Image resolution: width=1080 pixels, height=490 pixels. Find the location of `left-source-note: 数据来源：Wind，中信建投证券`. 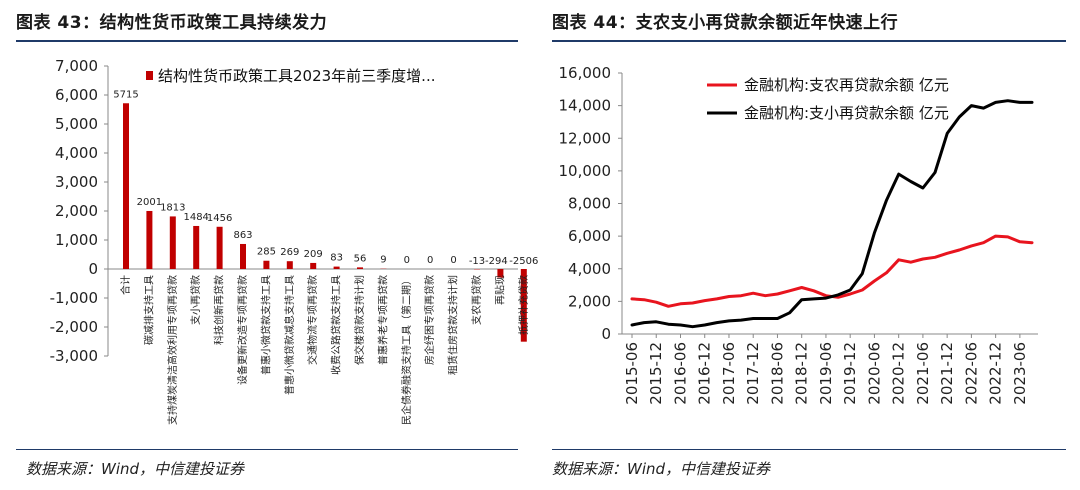

left-source-note: 数据来源：Wind，中信建投证券 is located at coordinates (135, 469).